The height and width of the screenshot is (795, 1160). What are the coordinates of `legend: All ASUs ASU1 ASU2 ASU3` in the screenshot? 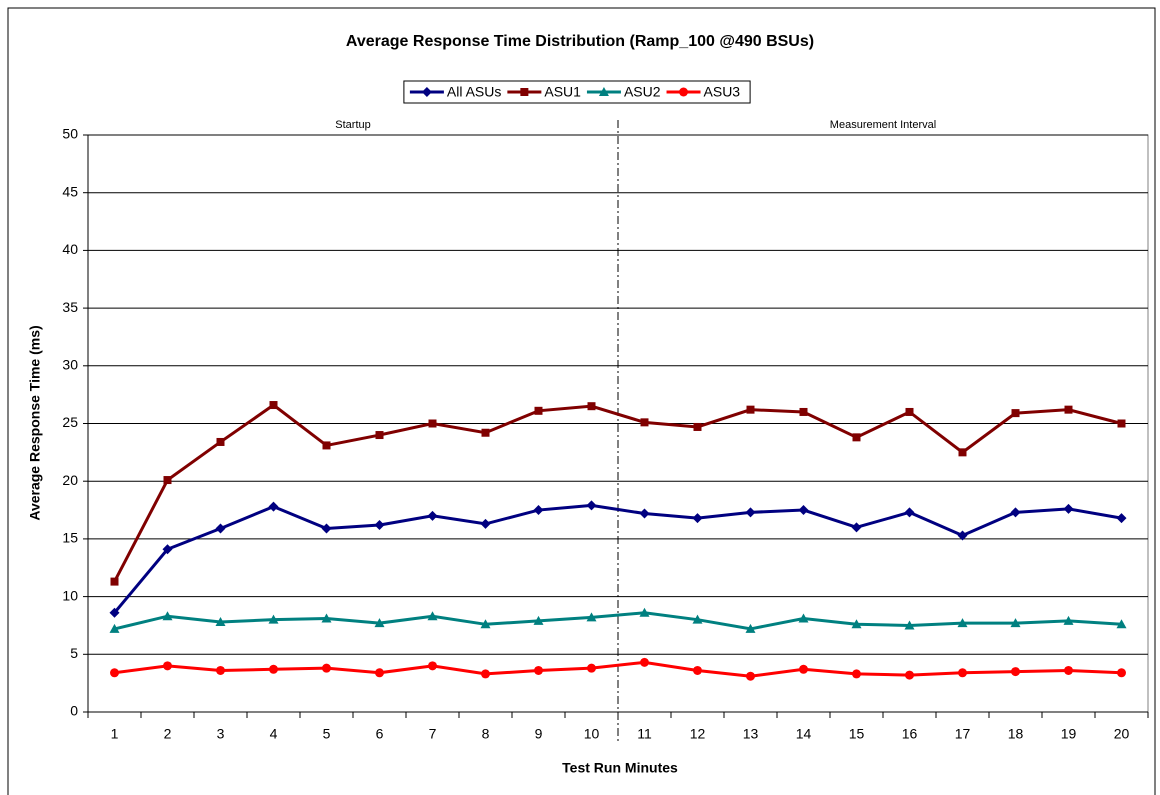 It's located at (577, 92).